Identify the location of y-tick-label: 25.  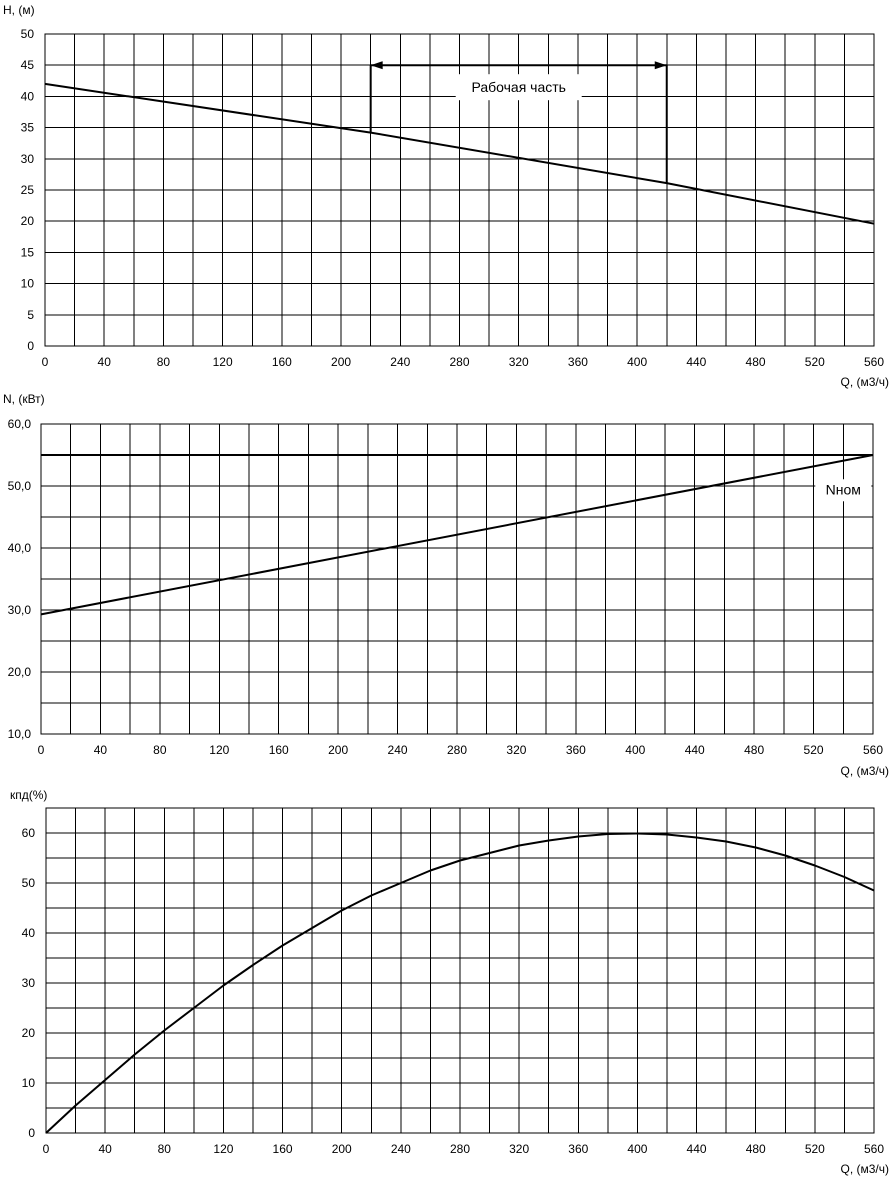
(28, 190).